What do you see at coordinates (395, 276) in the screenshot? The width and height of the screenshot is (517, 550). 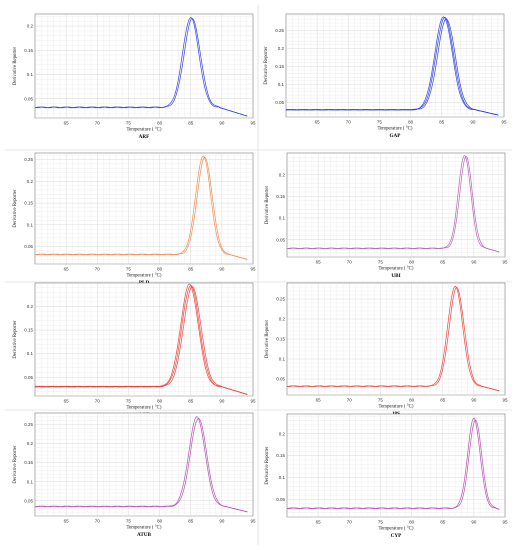 I see `gene-title: UBI` at bounding box center [395, 276].